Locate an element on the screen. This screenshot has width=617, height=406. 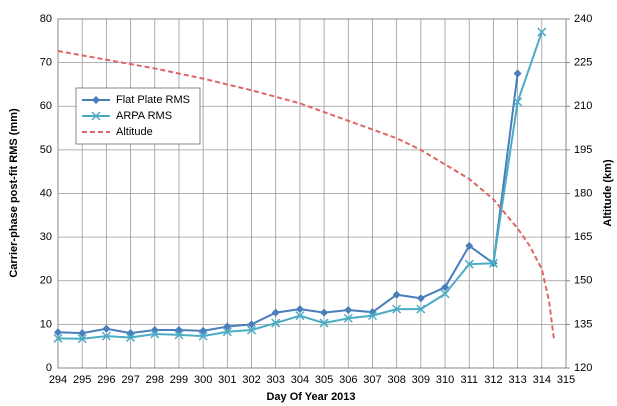
legend-label: Altitude is located at coordinates (134, 132).